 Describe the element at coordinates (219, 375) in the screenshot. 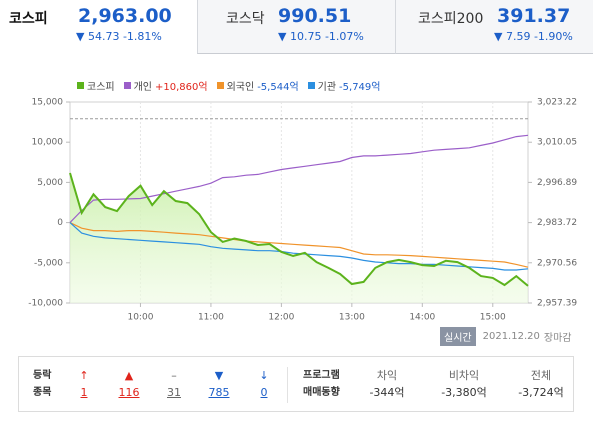

I see `stat-icon: ▼` at that location.